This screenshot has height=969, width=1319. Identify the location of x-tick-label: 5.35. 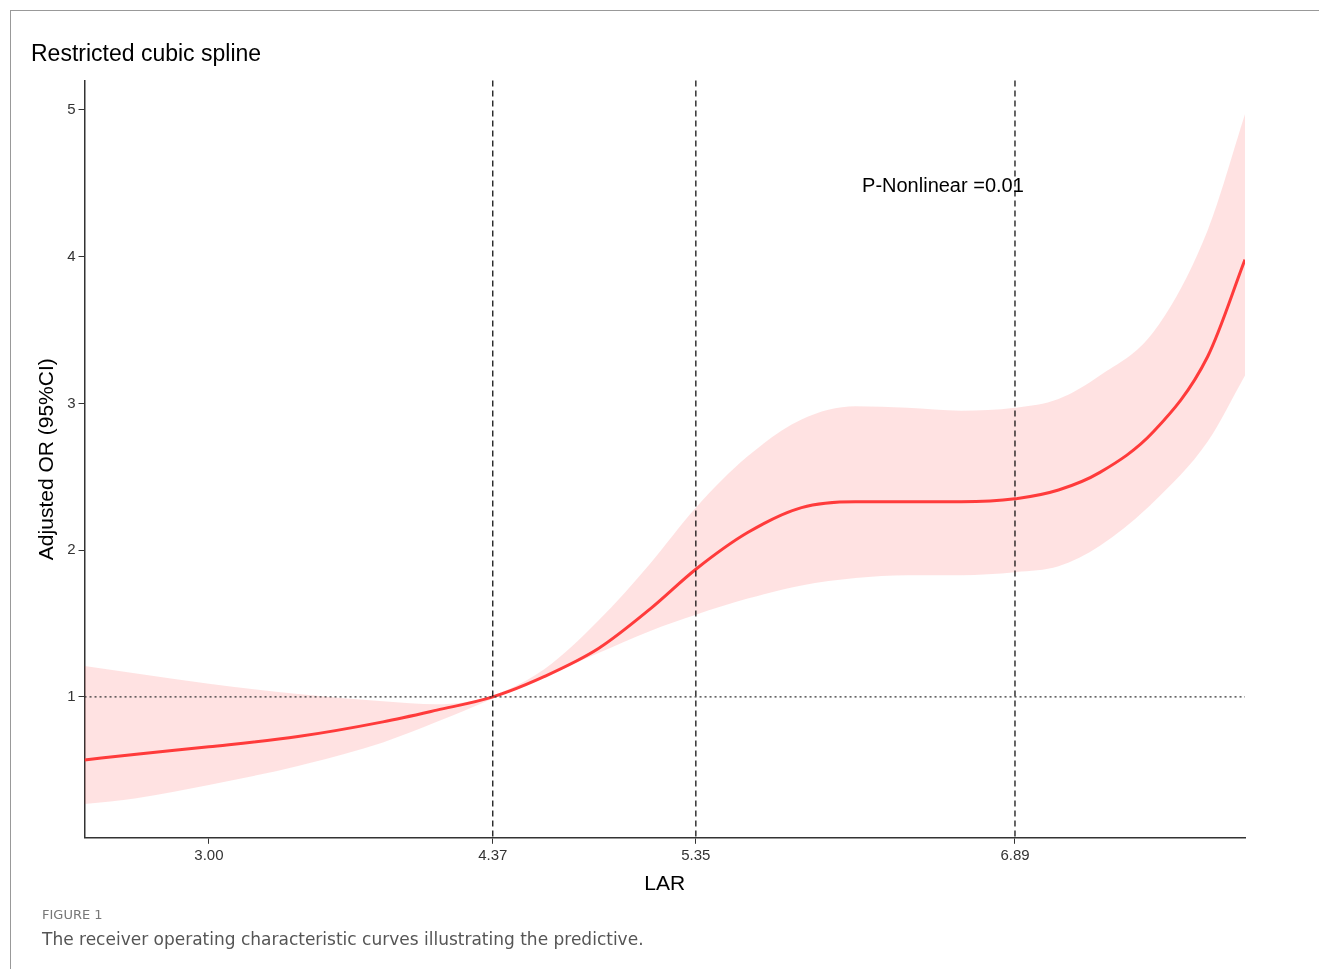
(696, 854).